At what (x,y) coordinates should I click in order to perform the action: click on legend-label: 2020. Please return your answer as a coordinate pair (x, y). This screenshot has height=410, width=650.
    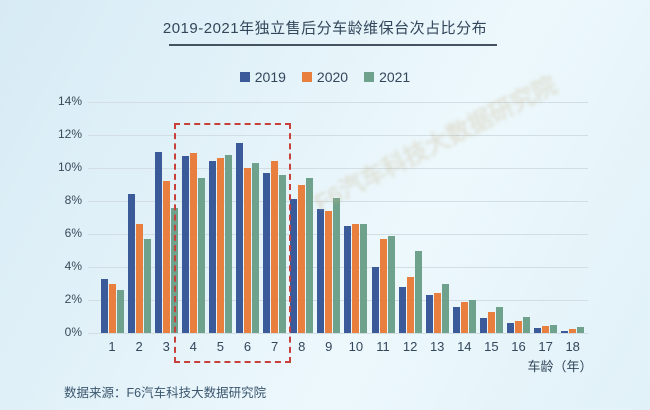
    Looking at the image, I should click on (332, 77).